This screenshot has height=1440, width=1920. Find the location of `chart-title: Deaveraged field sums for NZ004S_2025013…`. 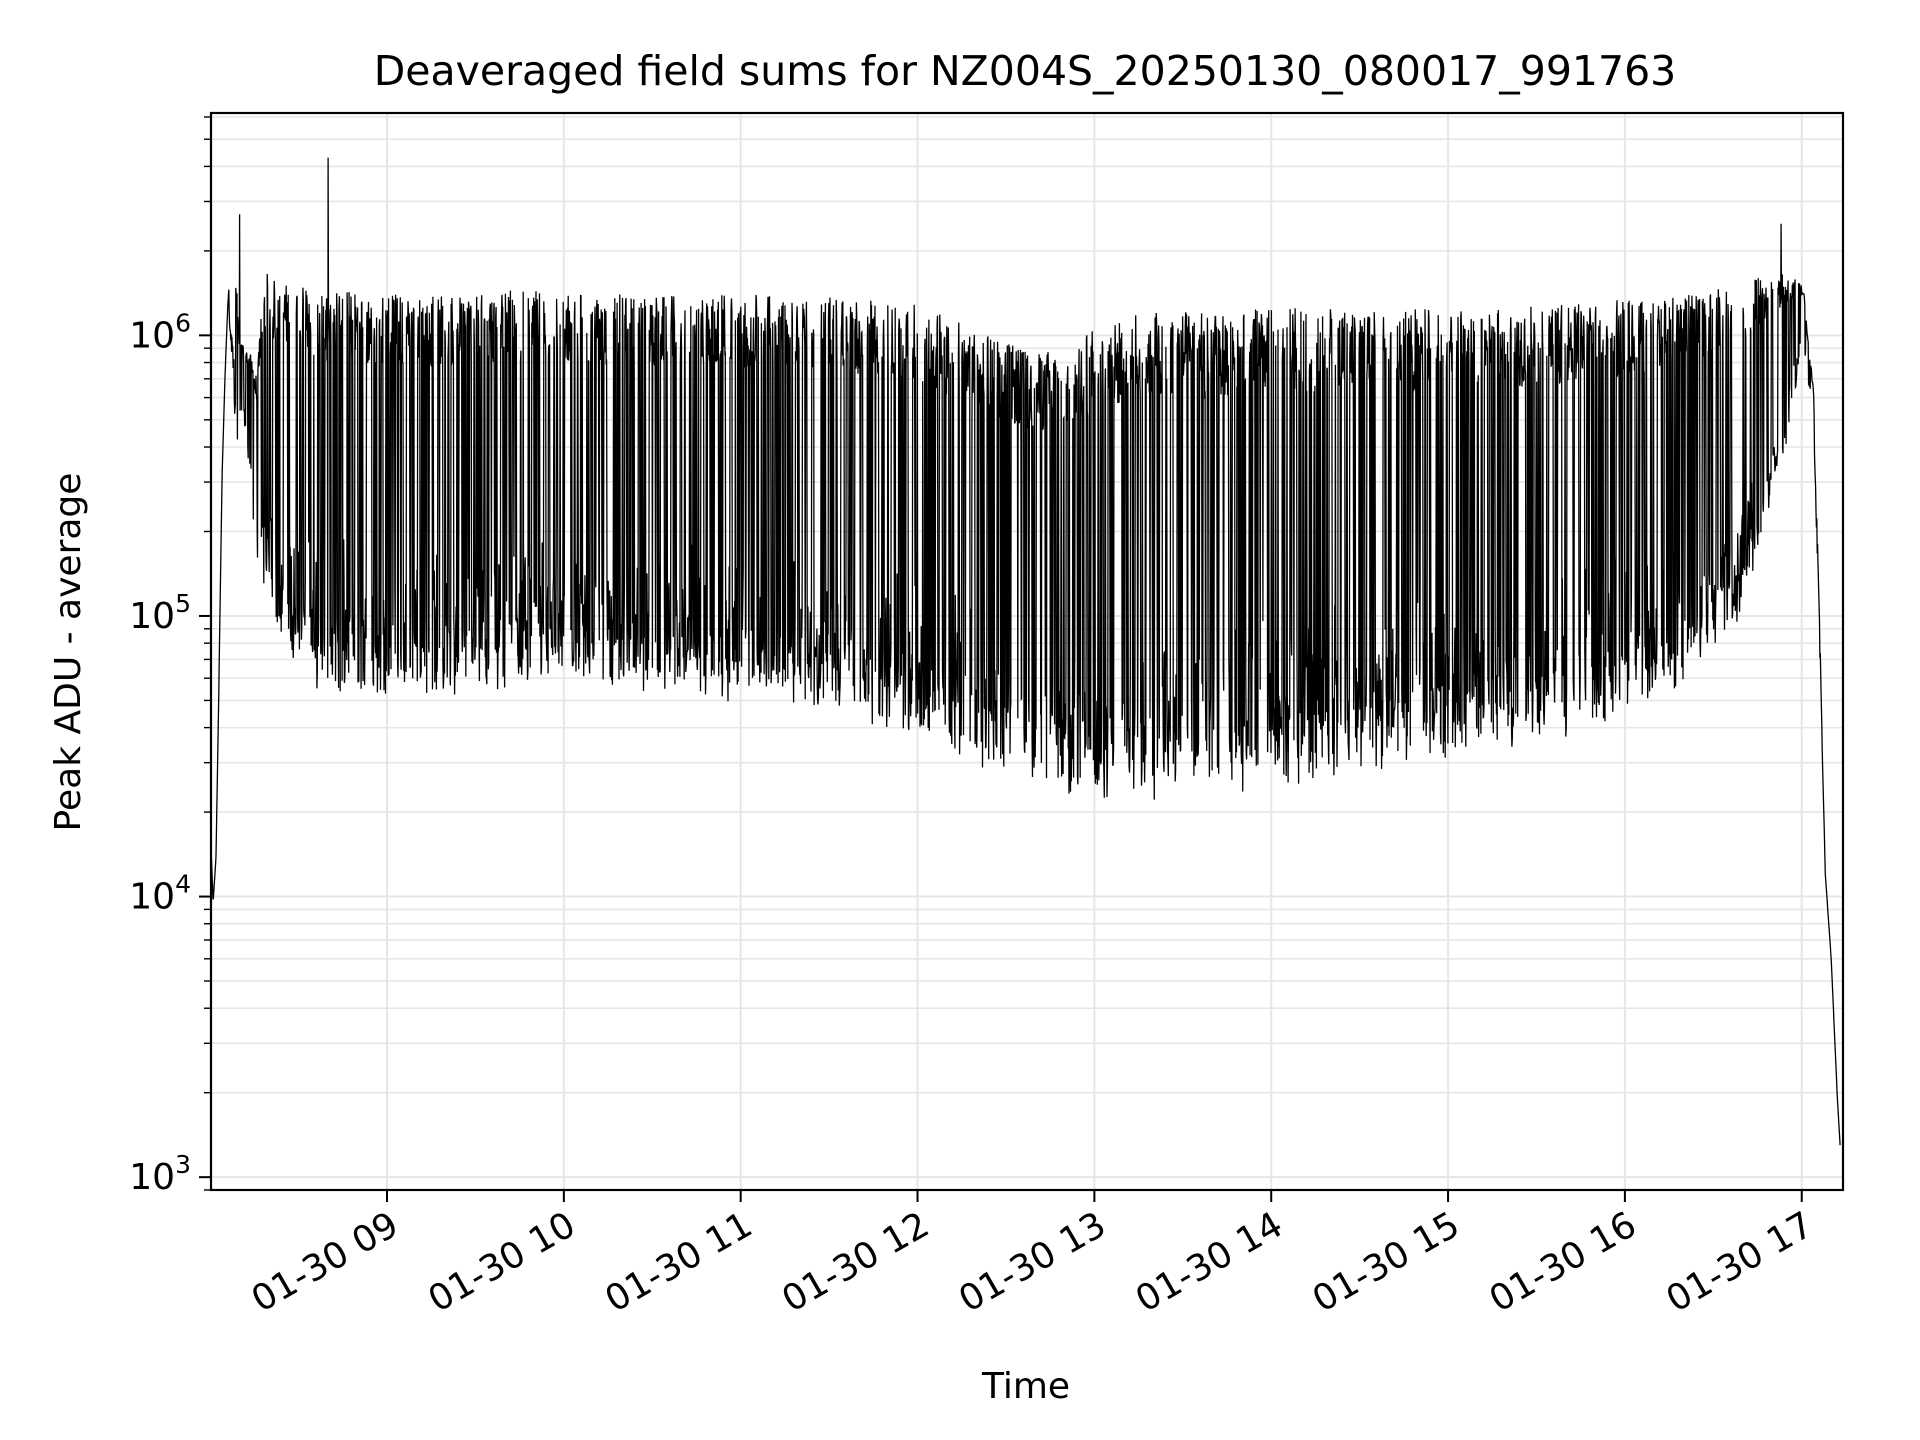

chart-title: Deaveraged field sums for NZ004S_2025013… is located at coordinates (1025, 71).